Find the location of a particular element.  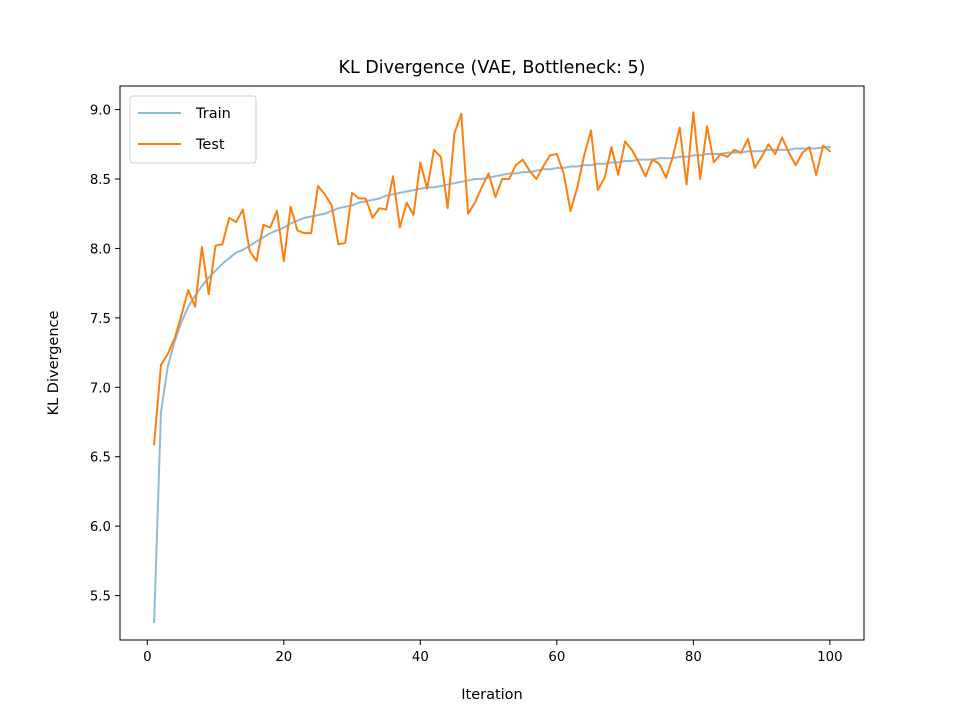

y-tick-label: 6.5 is located at coordinates (100, 458).